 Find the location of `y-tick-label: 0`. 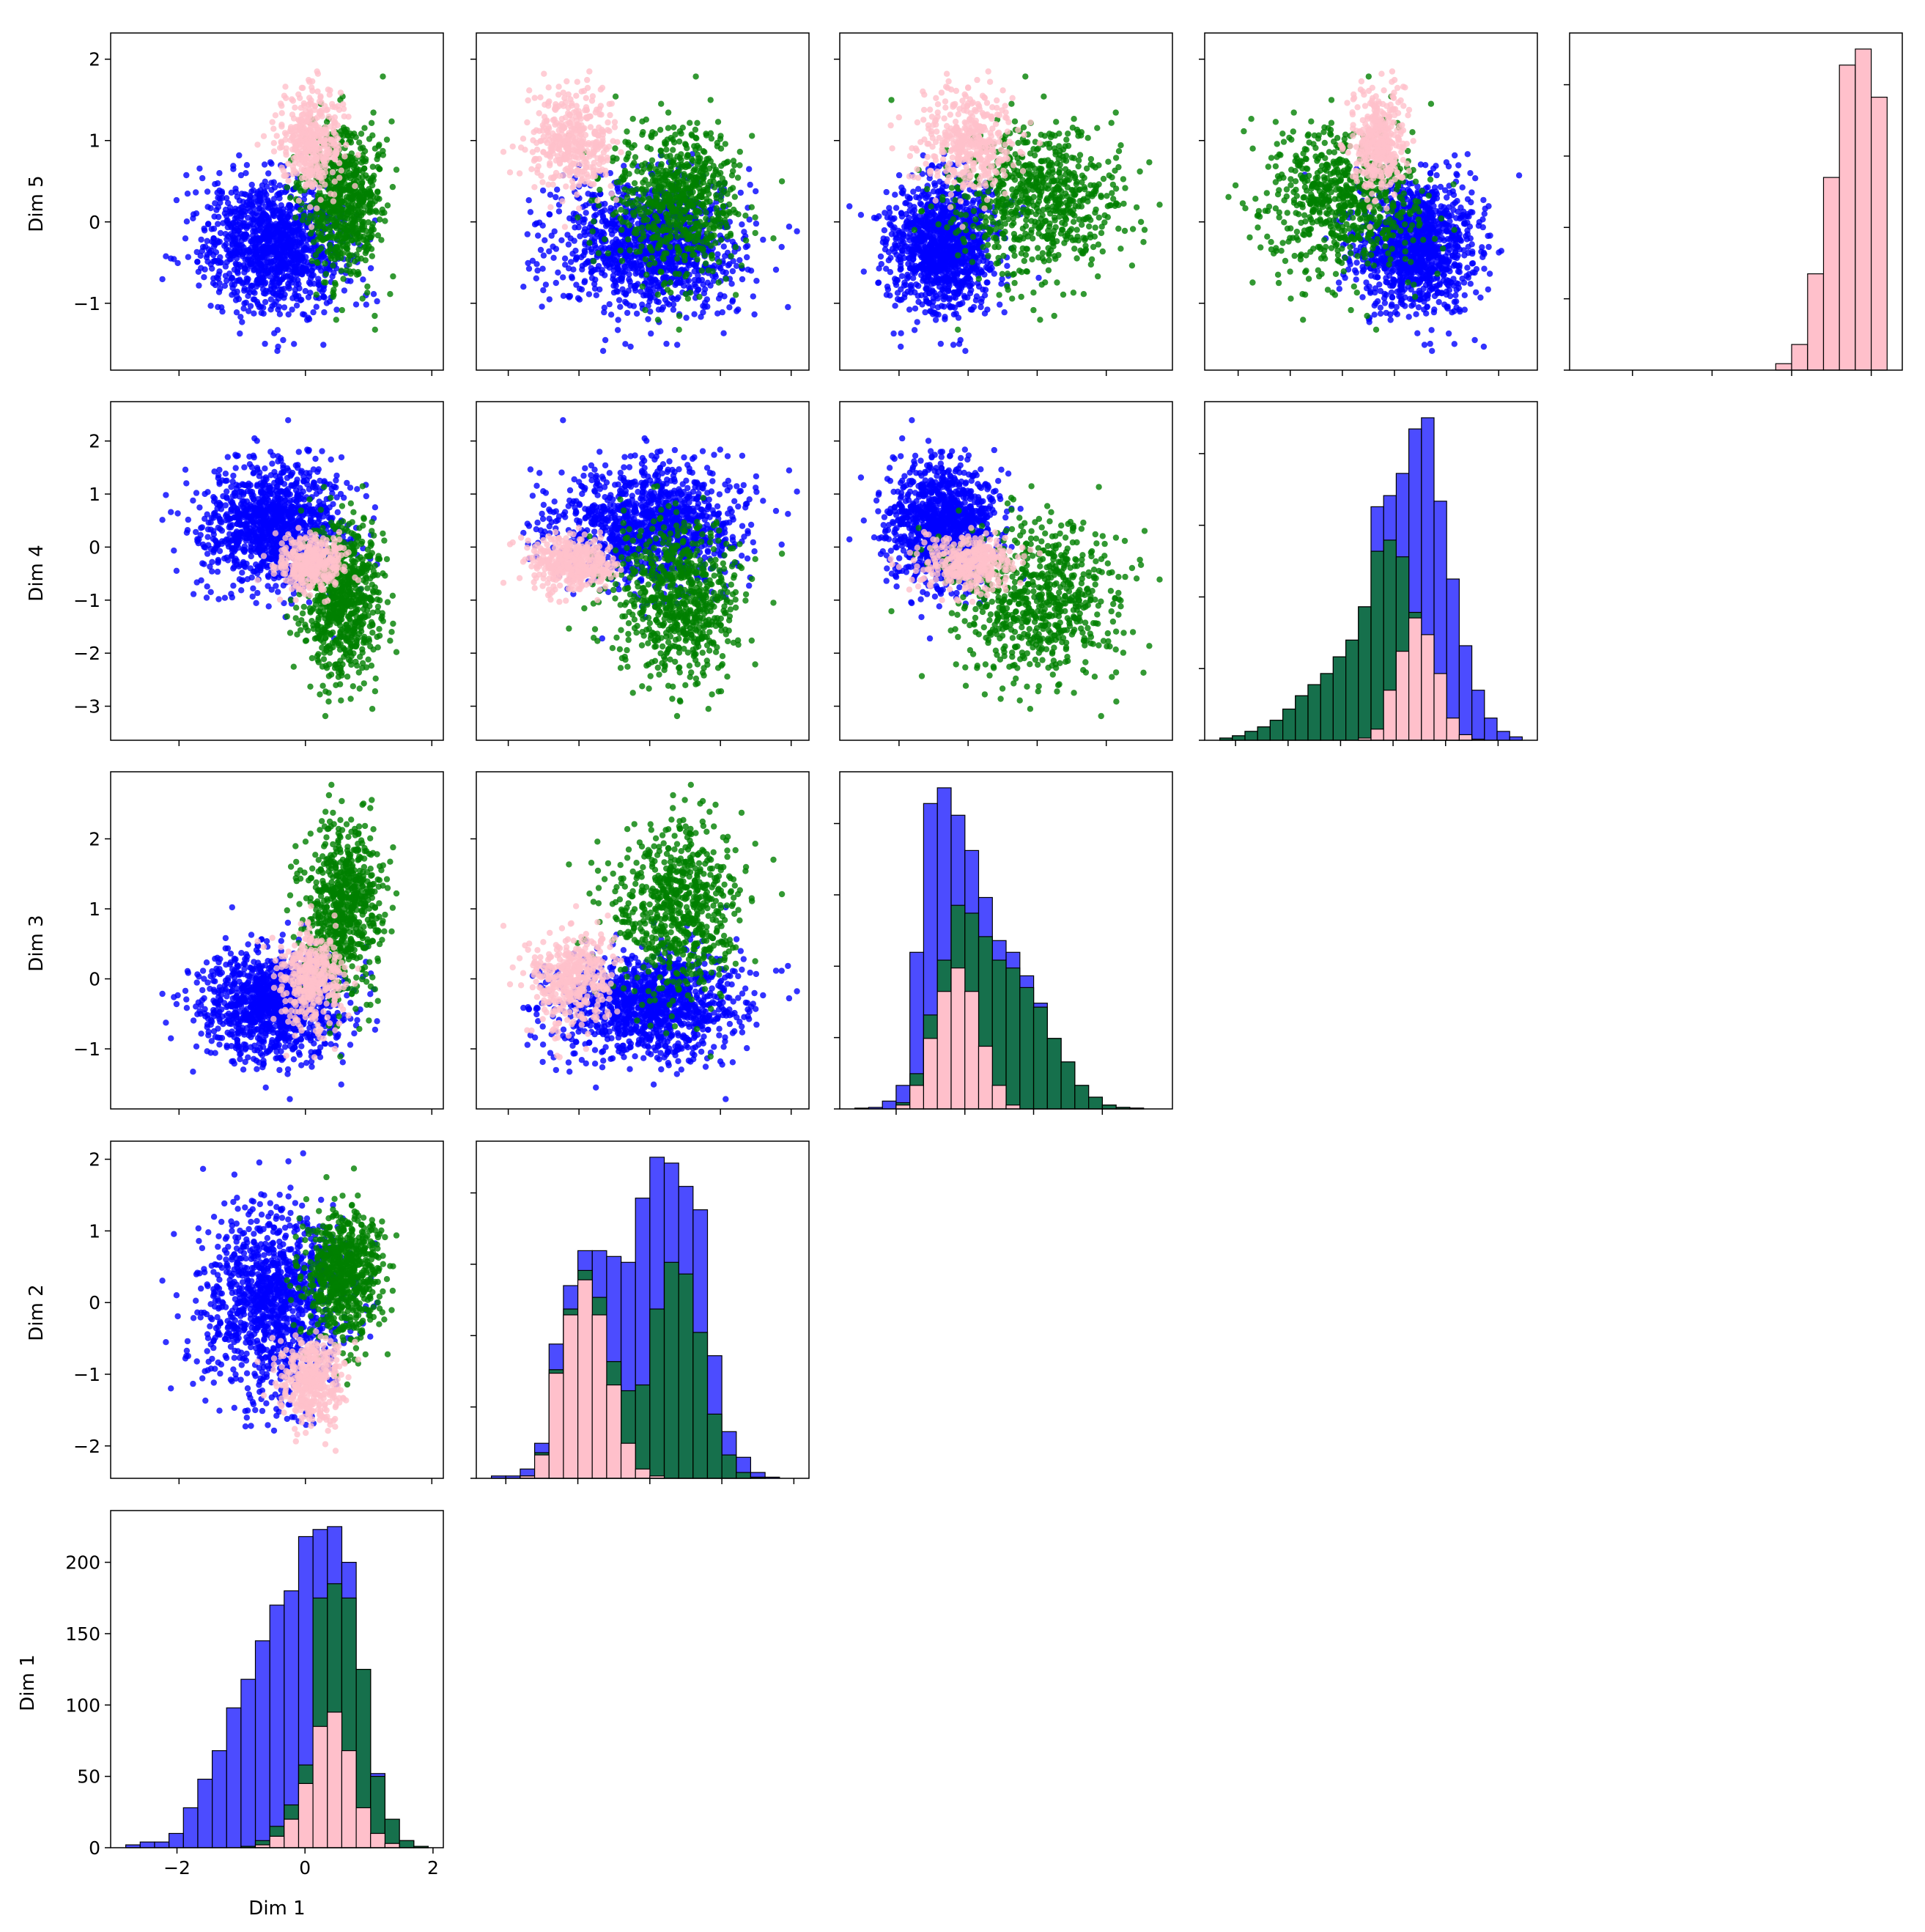

y-tick-label: 0 is located at coordinates (95, 979).